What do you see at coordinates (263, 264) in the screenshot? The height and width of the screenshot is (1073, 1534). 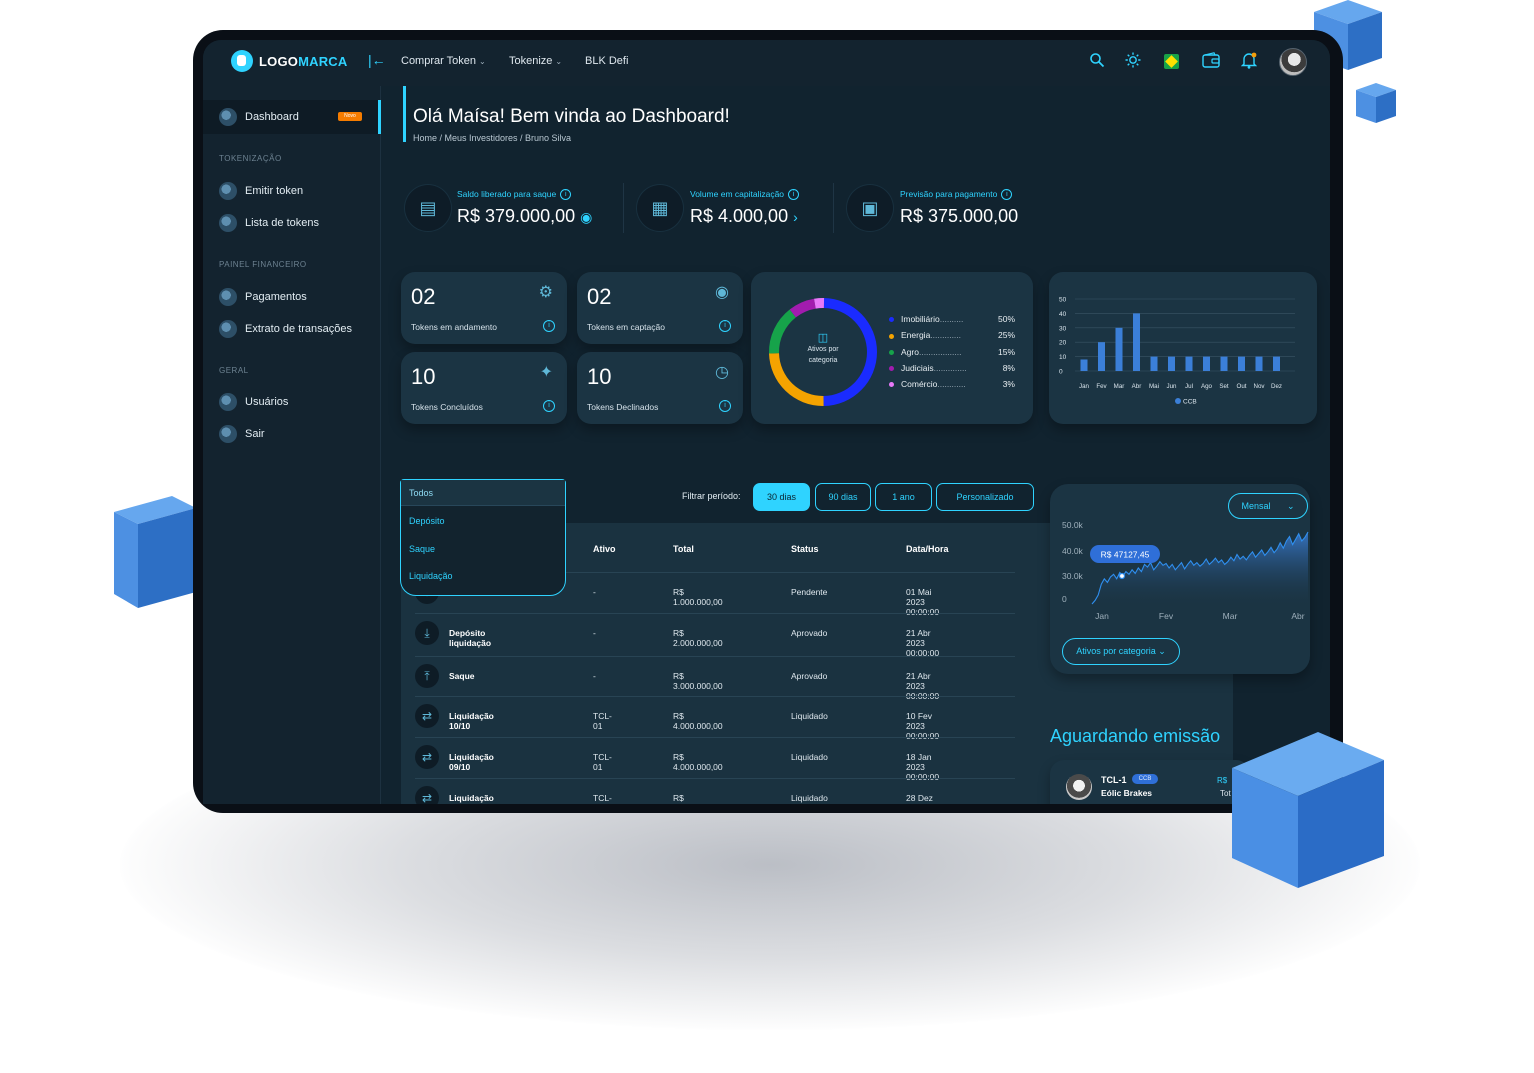 I see `sidebar-section-painel-financeiro: PAINEL FINANCEIRO` at bounding box center [263, 264].